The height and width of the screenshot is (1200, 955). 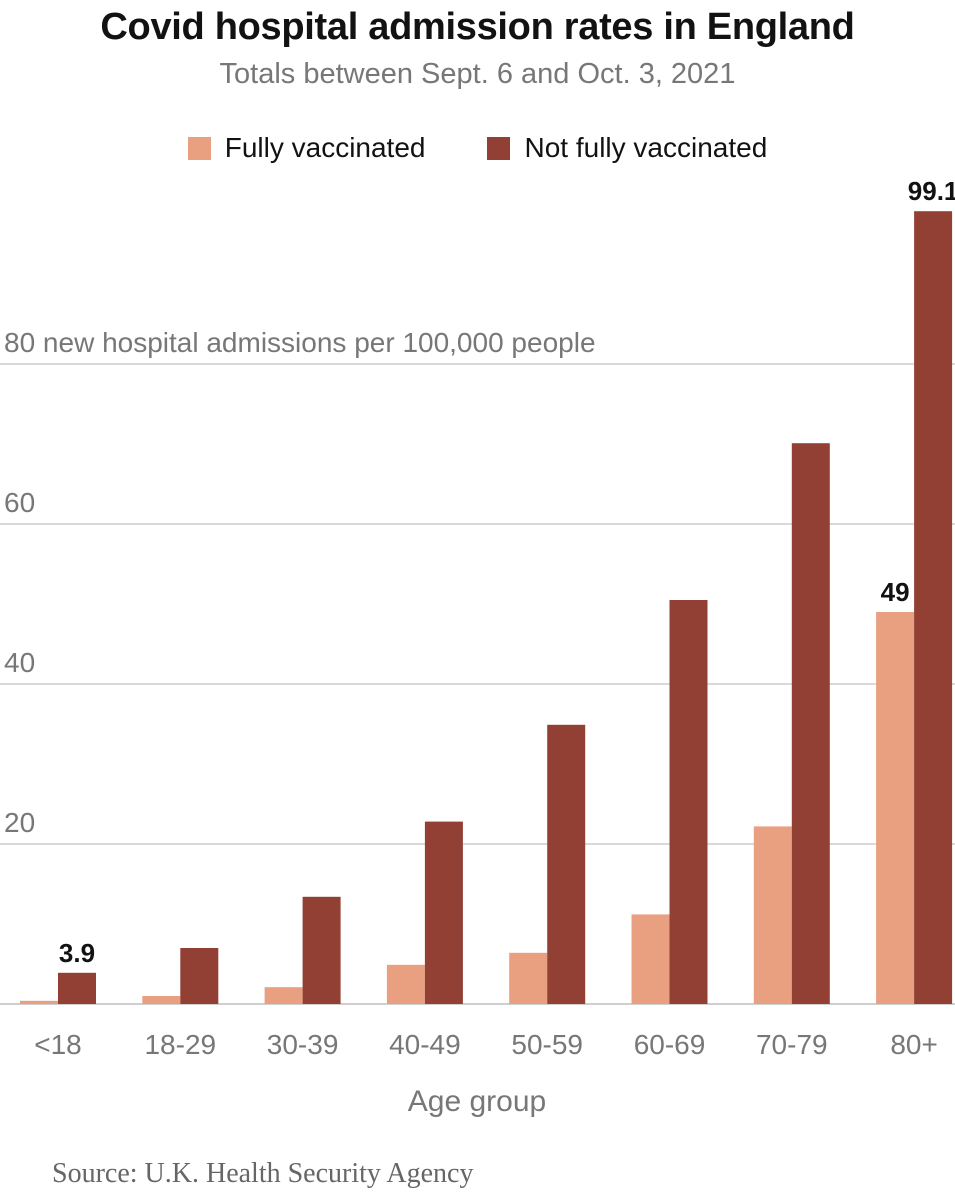 What do you see at coordinates (325, 147) in the screenshot?
I see `legend-label-fully-vaccinated: Fully vaccinated` at bounding box center [325, 147].